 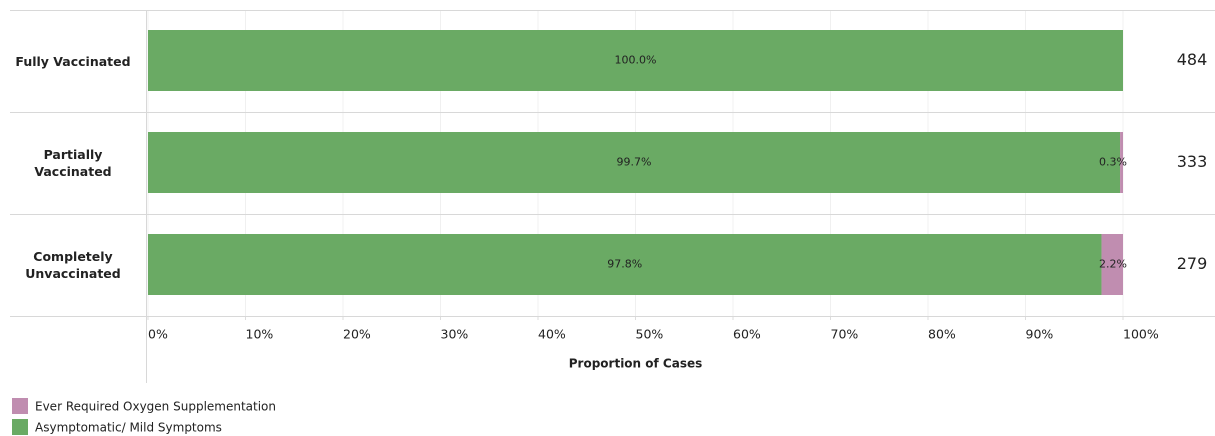 I want to click on data-label: 0.3%, so click(x=1113, y=162).